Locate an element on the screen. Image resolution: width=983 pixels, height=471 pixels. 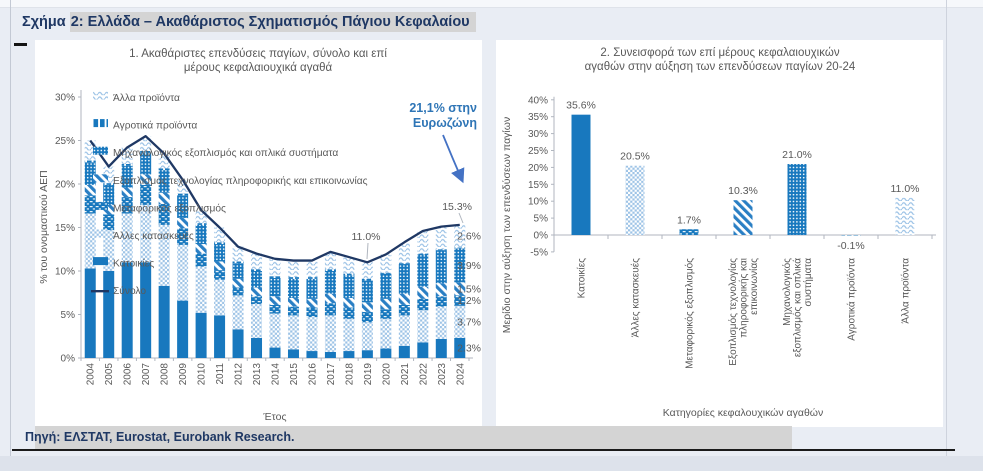
x-tick-label: 2020 is located at coordinates (386, 374).